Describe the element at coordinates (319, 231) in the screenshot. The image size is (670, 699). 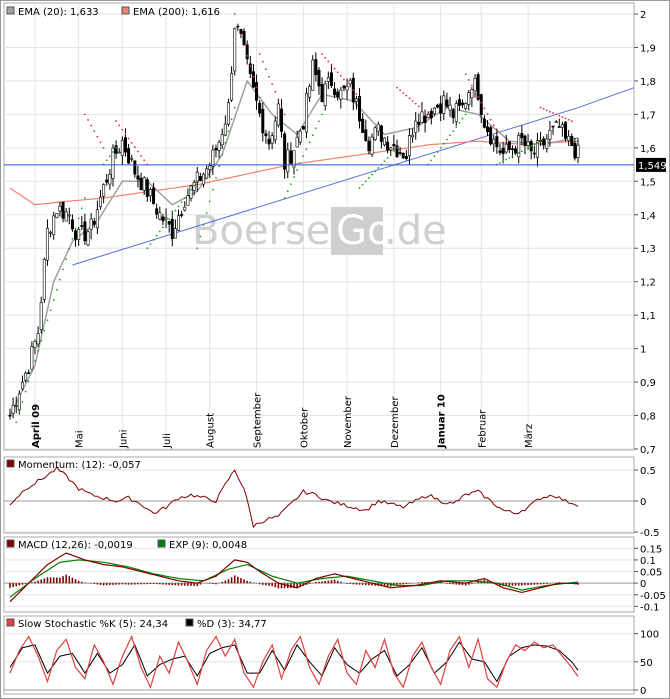
I see `watermark: Boerse Go .de` at that location.